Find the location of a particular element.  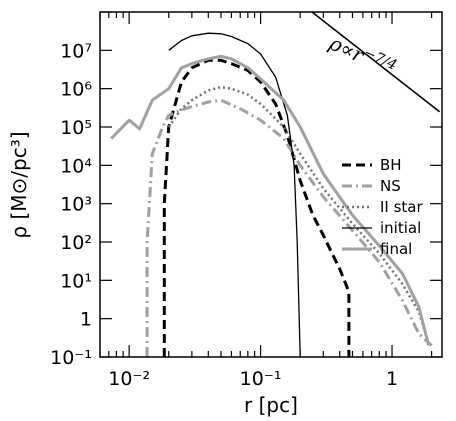

y-axis-label: ρ [M⊙/pc³] is located at coordinates (19, 184).